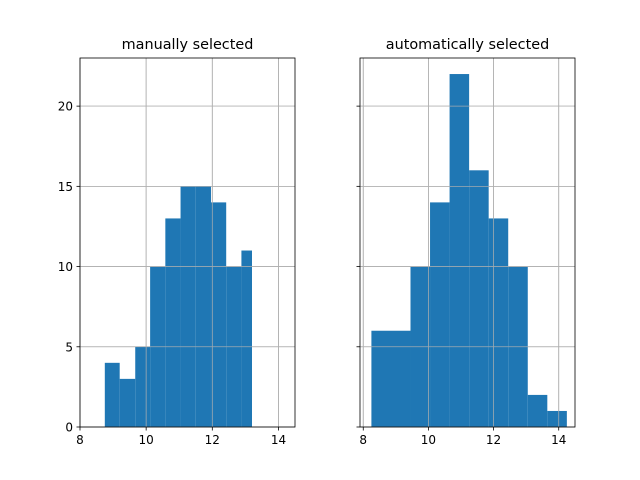  I want to click on chart-title: automatically selected, so click(467, 45).